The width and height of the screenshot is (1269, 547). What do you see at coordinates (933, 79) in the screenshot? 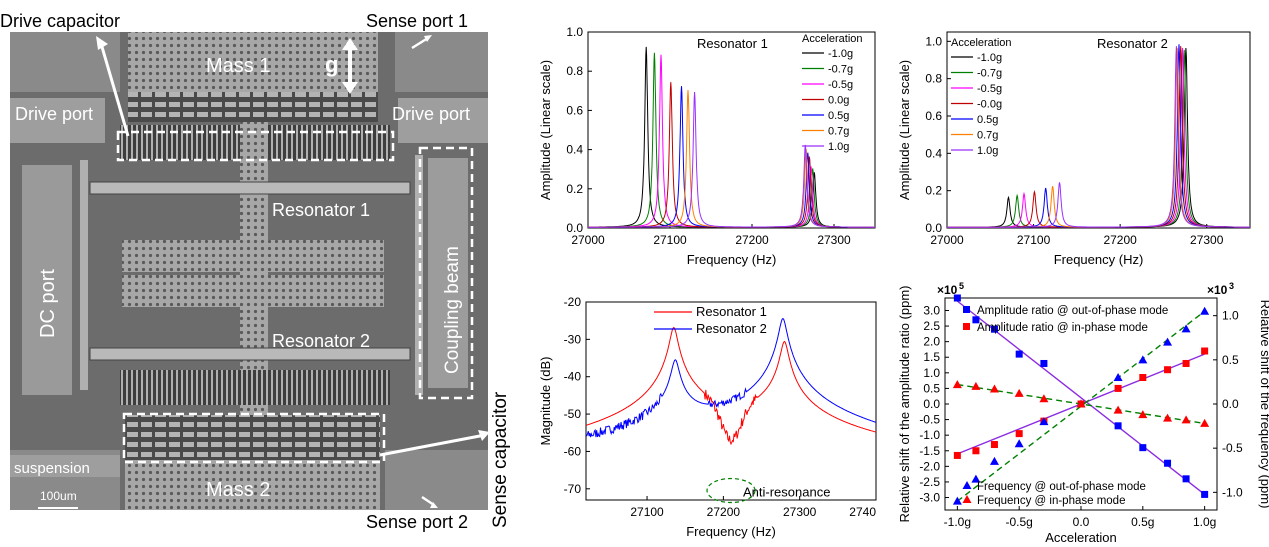
I see `y-tick-label: 0.8` at bounding box center [933, 79].